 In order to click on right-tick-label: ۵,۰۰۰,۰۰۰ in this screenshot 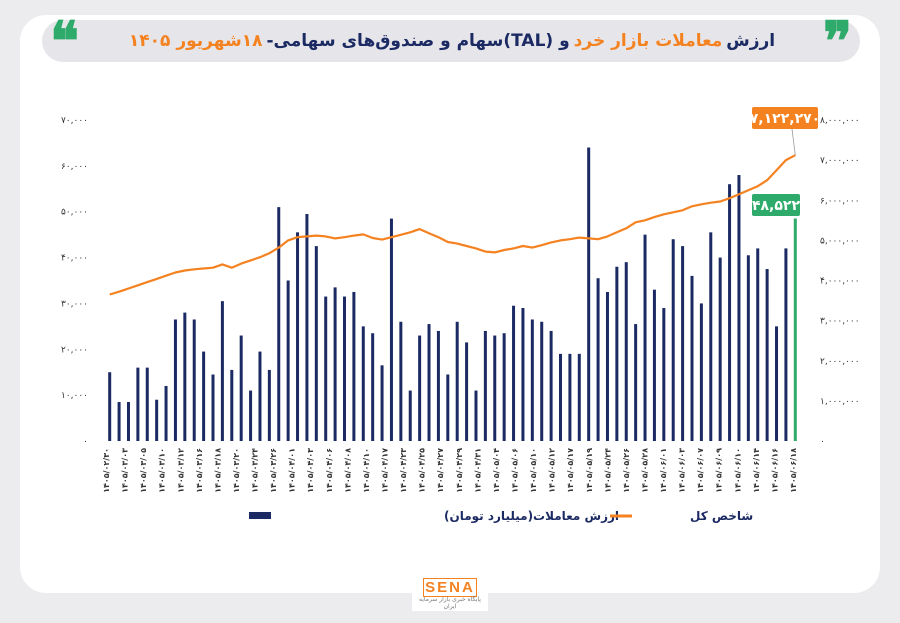, I will do `click(840, 241)`.